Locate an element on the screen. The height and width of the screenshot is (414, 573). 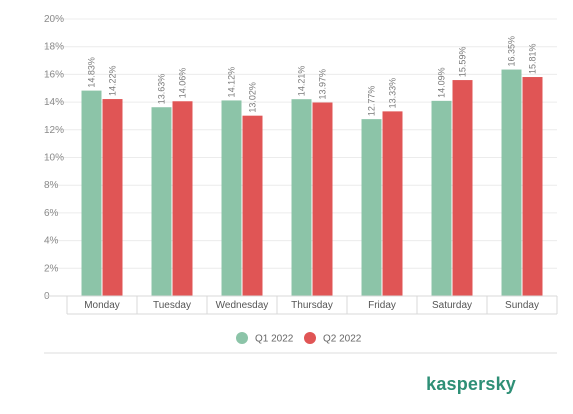
bar-q2-monday is located at coordinates (112, 197).